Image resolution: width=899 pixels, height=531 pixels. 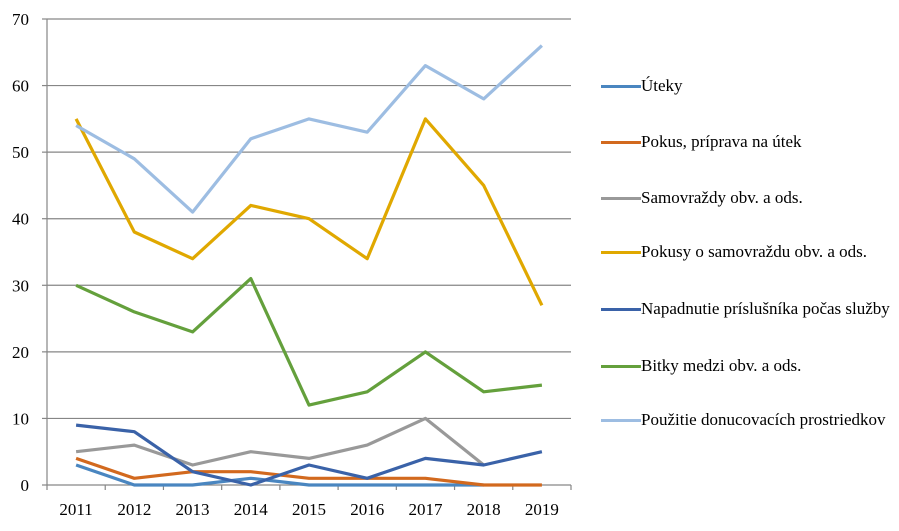 I want to click on x-tick-label: 2017, so click(x=425, y=509).